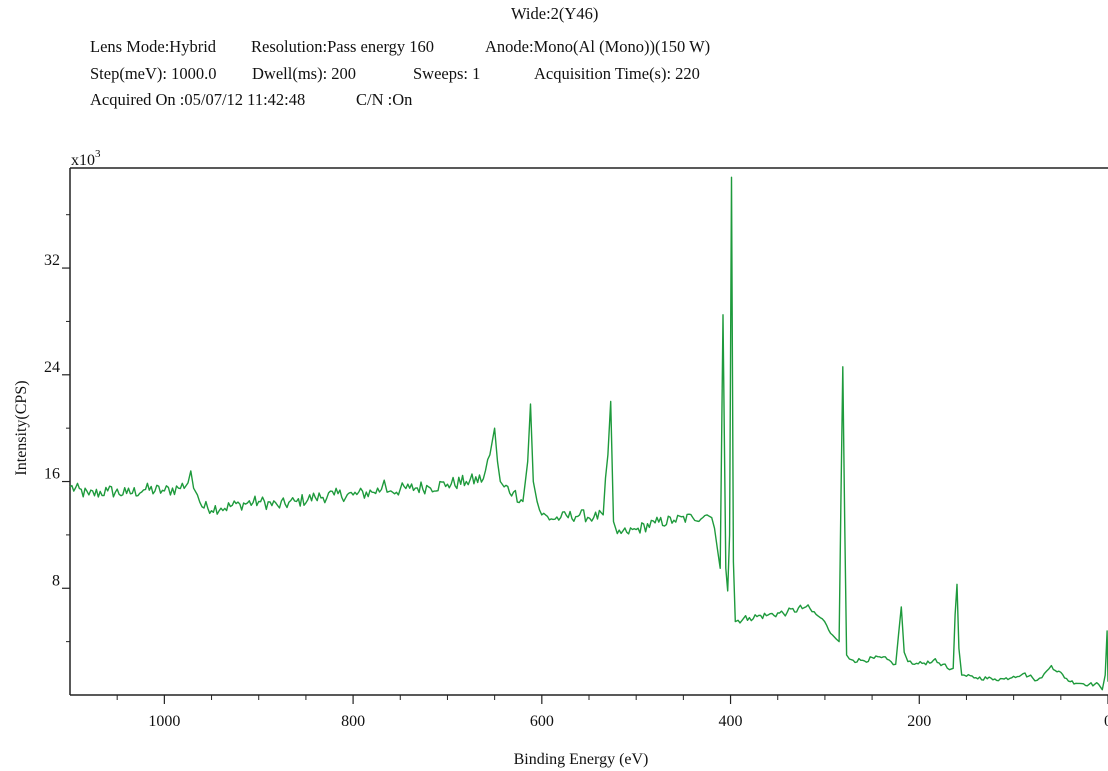  What do you see at coordinates (56, 580) in the screenshot?
I see `y-tick-label: 8` at bounding box center [56, 580].